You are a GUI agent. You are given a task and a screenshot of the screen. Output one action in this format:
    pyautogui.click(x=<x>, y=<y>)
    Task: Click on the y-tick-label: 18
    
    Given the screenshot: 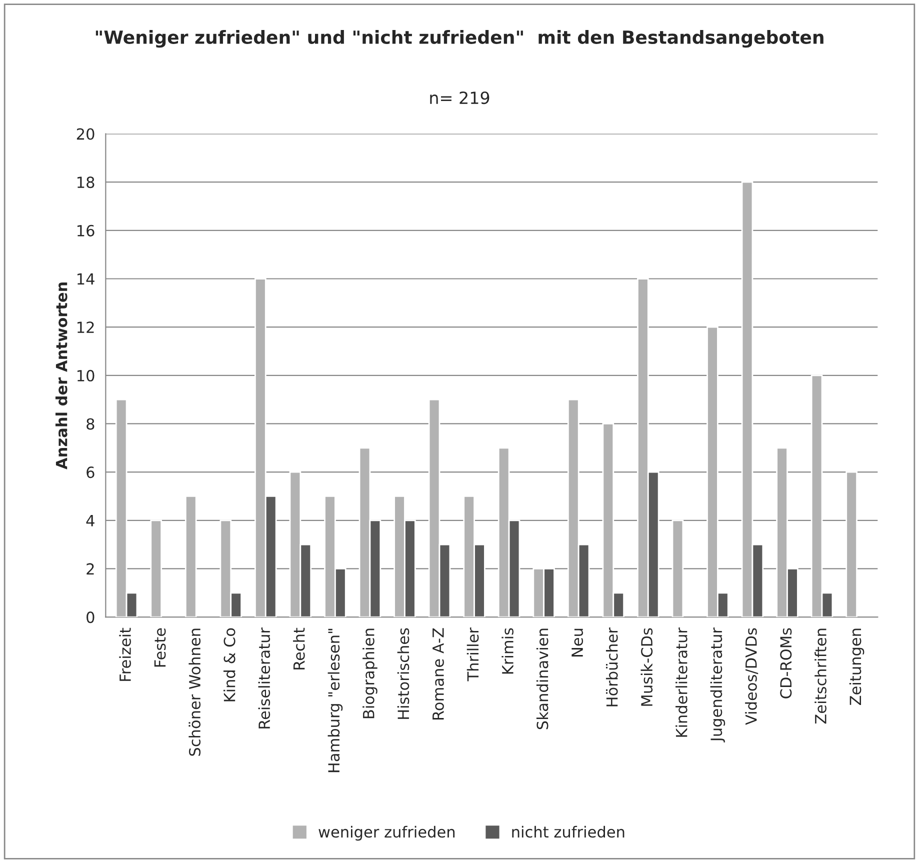 What is the action you would take?
    pyautogui.click(x=86, y=182)
    